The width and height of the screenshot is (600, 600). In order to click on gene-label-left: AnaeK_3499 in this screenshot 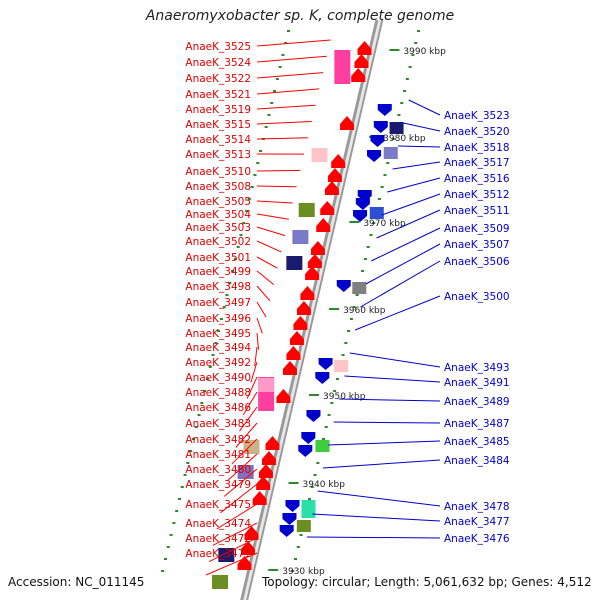, I will do `click(218, 272)`.